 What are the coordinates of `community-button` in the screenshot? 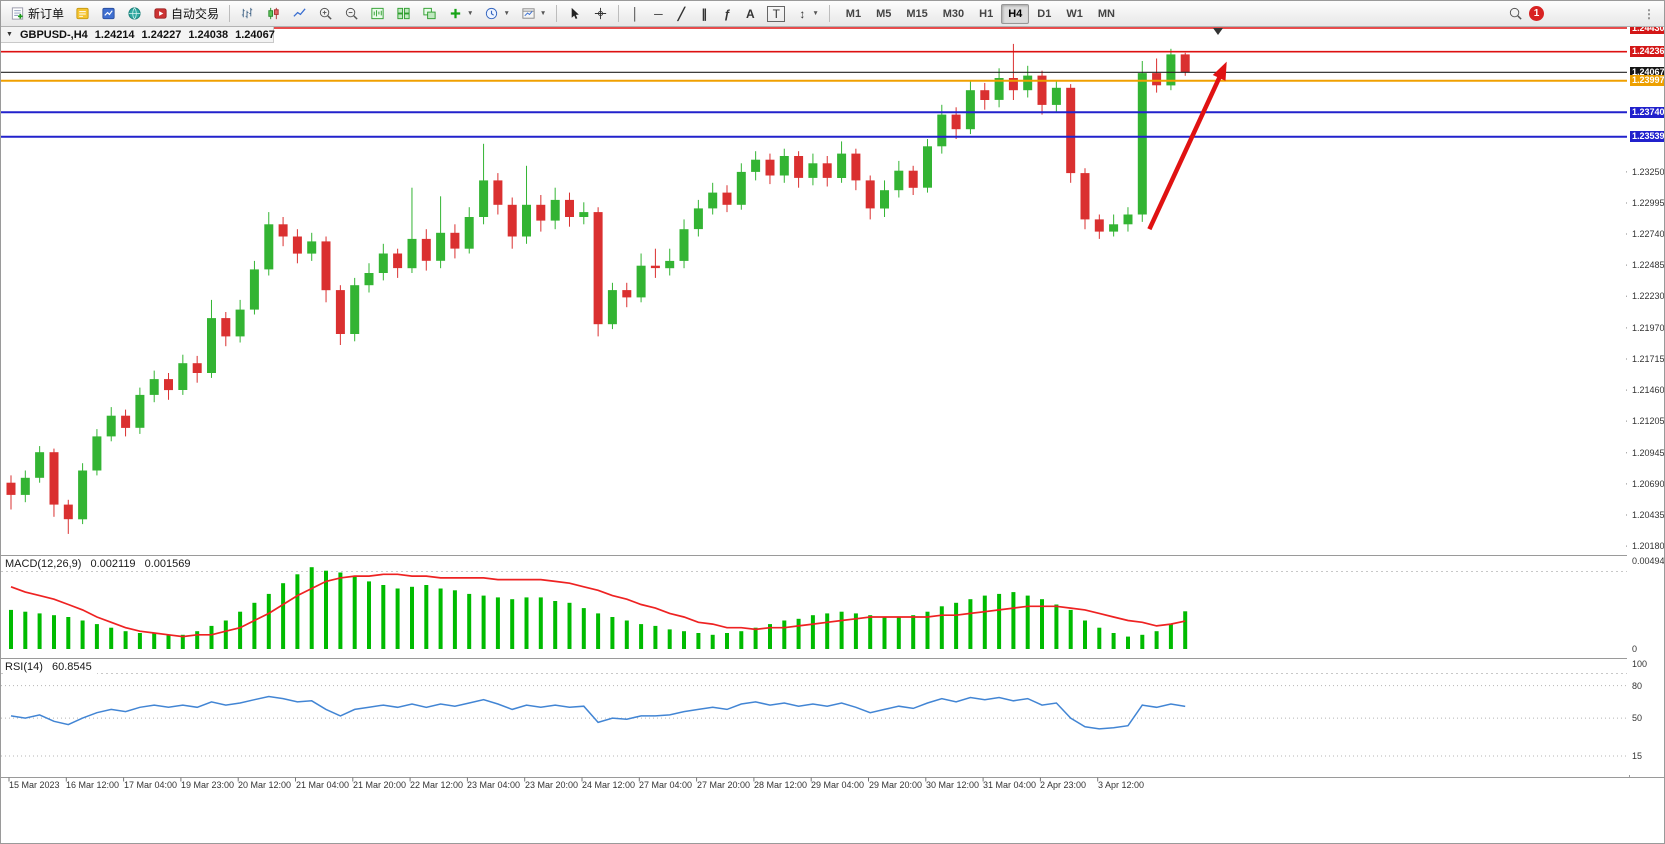 It's located at (134, 13).